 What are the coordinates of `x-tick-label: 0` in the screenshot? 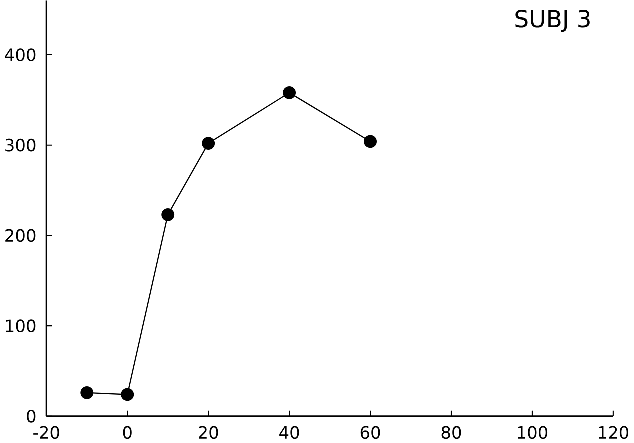 It's located at (127, 432).